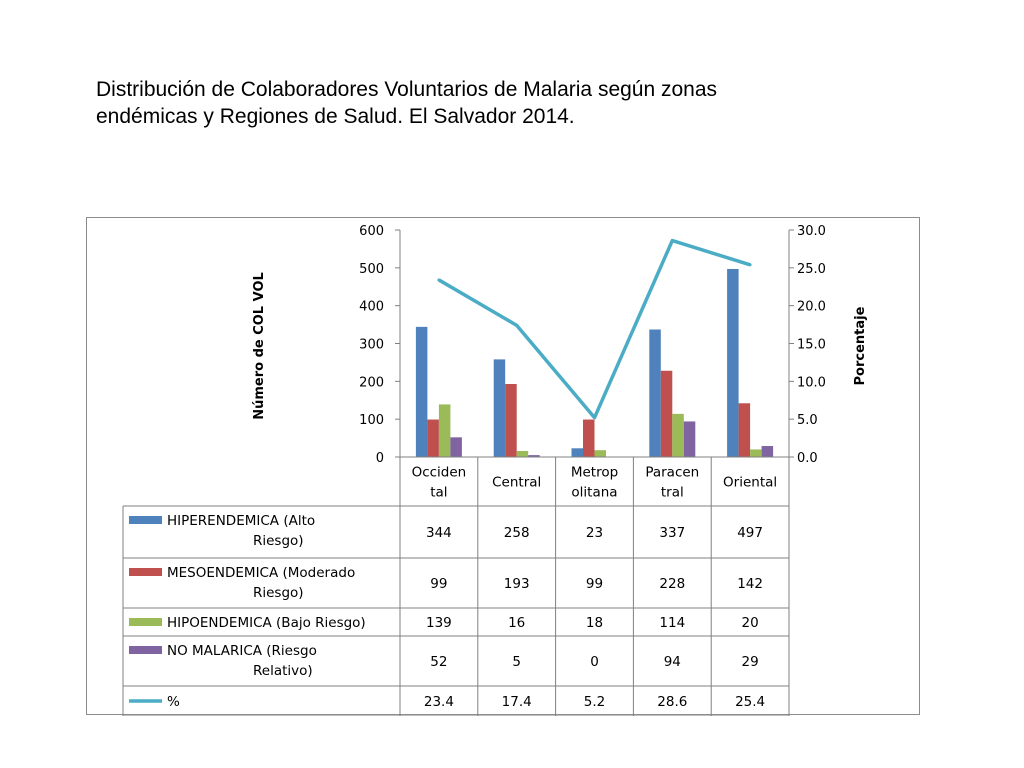 This screenshot has height=768, width=1024. Describe the element at coordinates (750, 483) in the screenshot. I see `category-label: Oriental` at that location.